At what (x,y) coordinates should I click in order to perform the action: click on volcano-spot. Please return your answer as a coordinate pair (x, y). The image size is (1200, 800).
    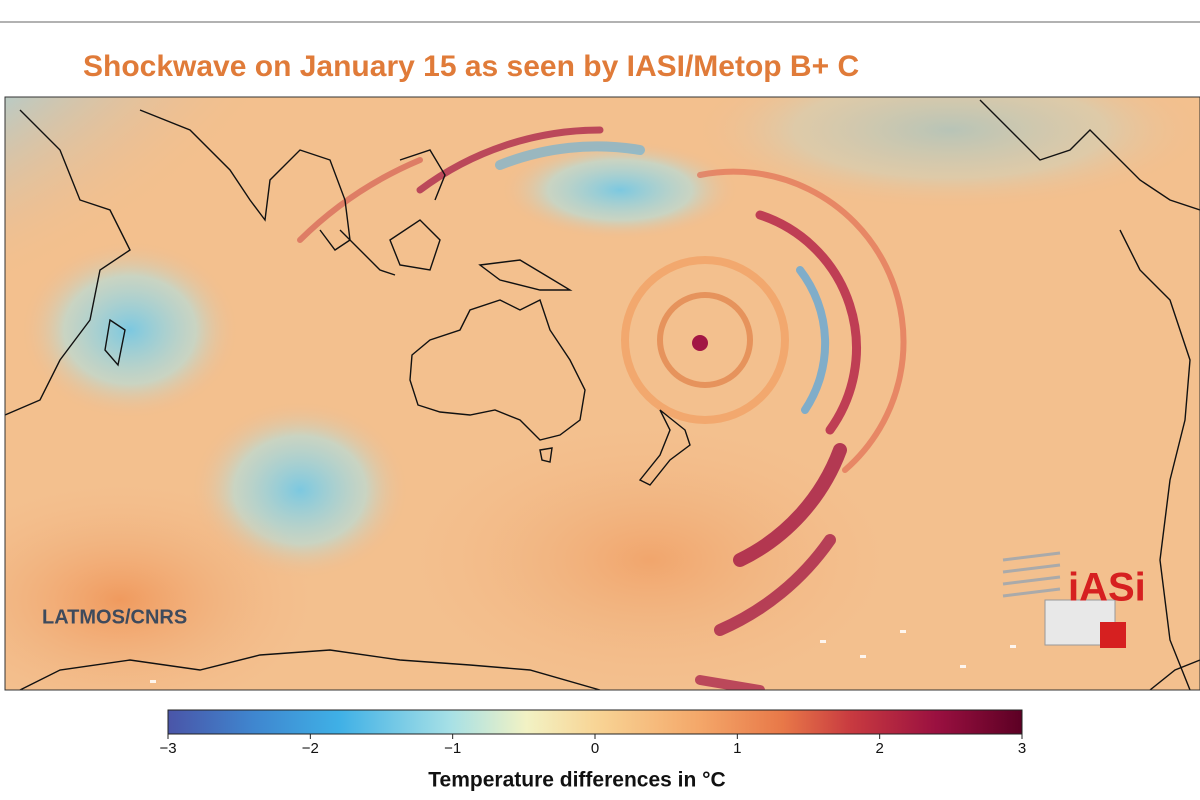
    Looking at the image, I should click on (700, 343).